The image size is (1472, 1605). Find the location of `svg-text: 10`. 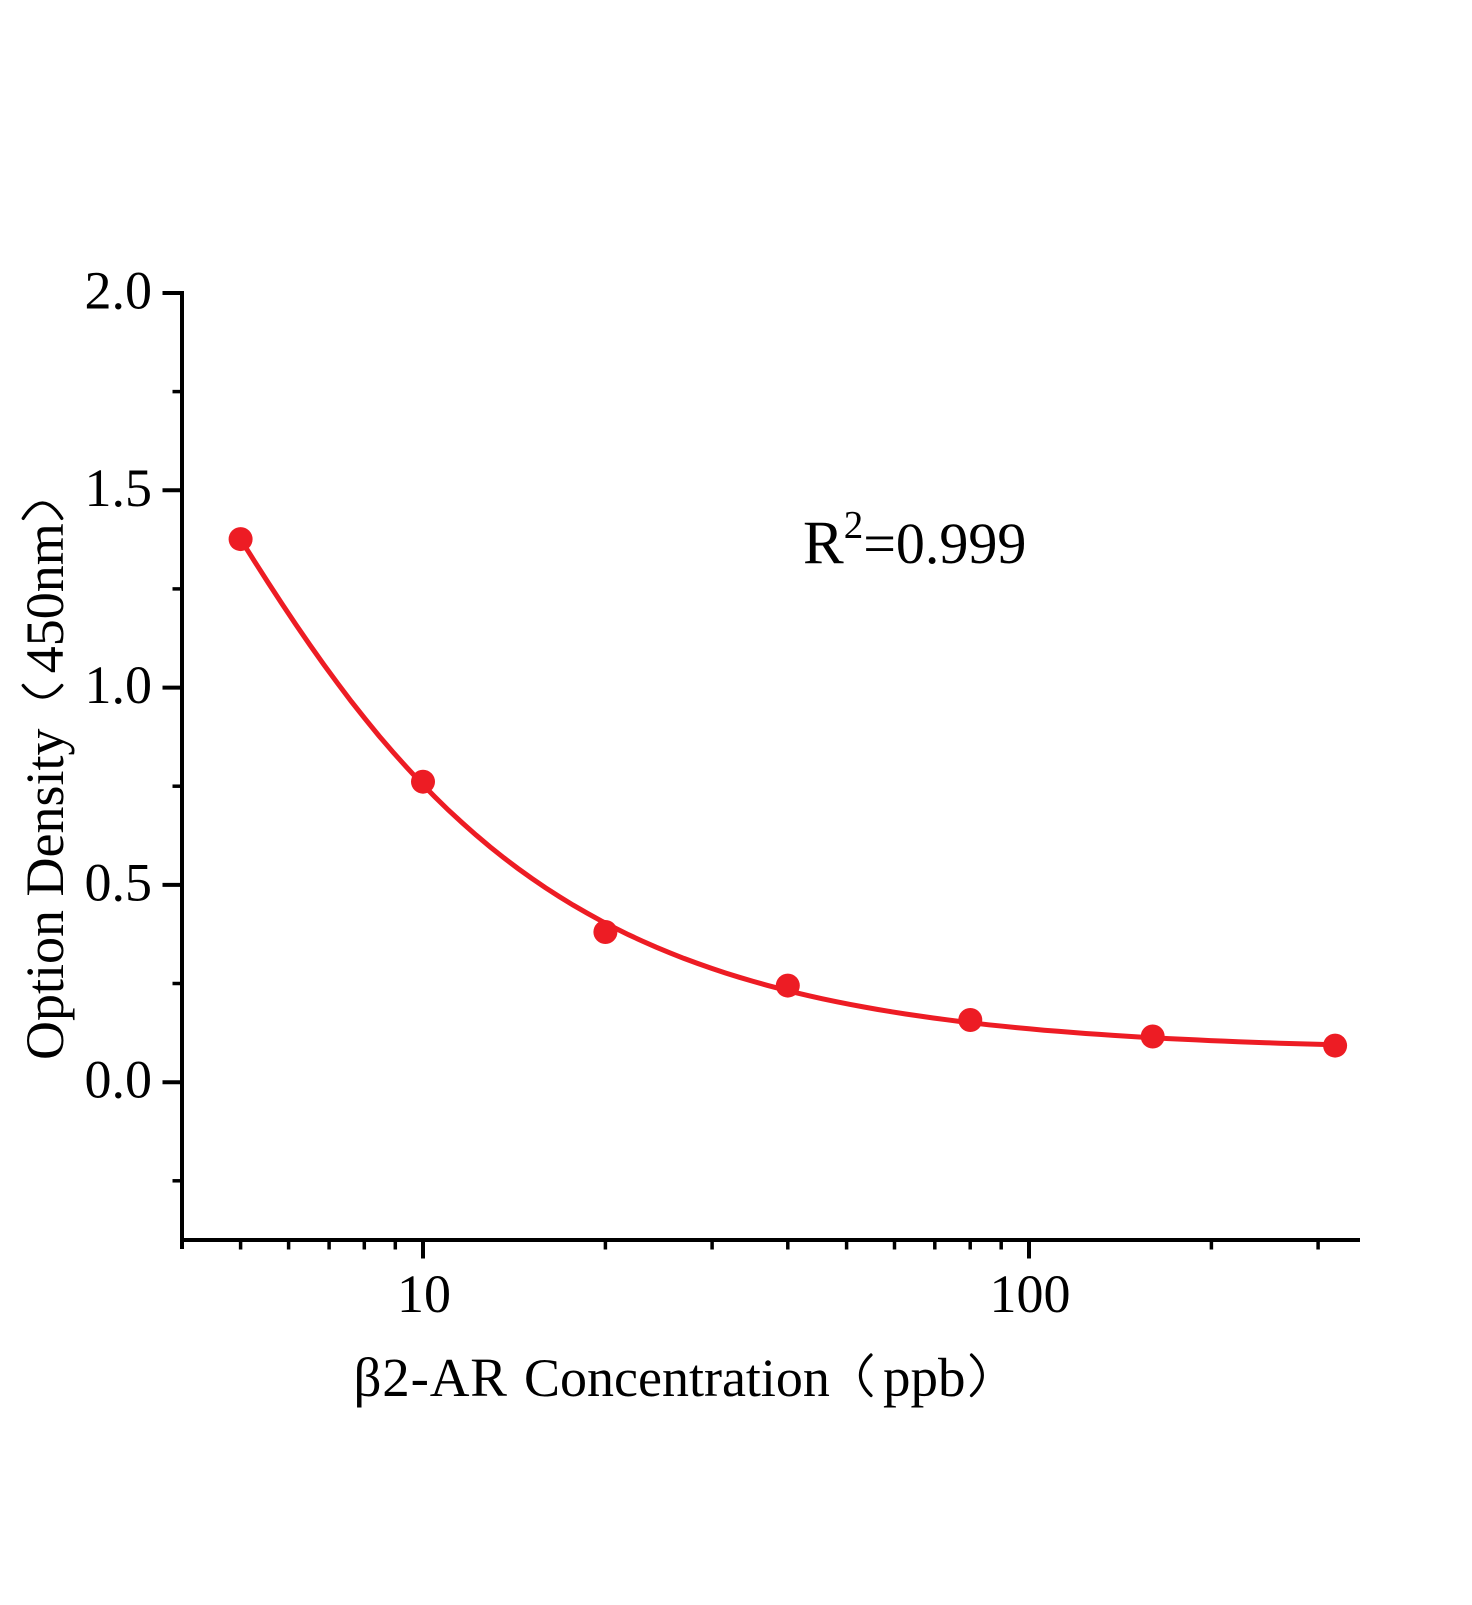

svg-text: 10 is located at coordinates (424, 1294).